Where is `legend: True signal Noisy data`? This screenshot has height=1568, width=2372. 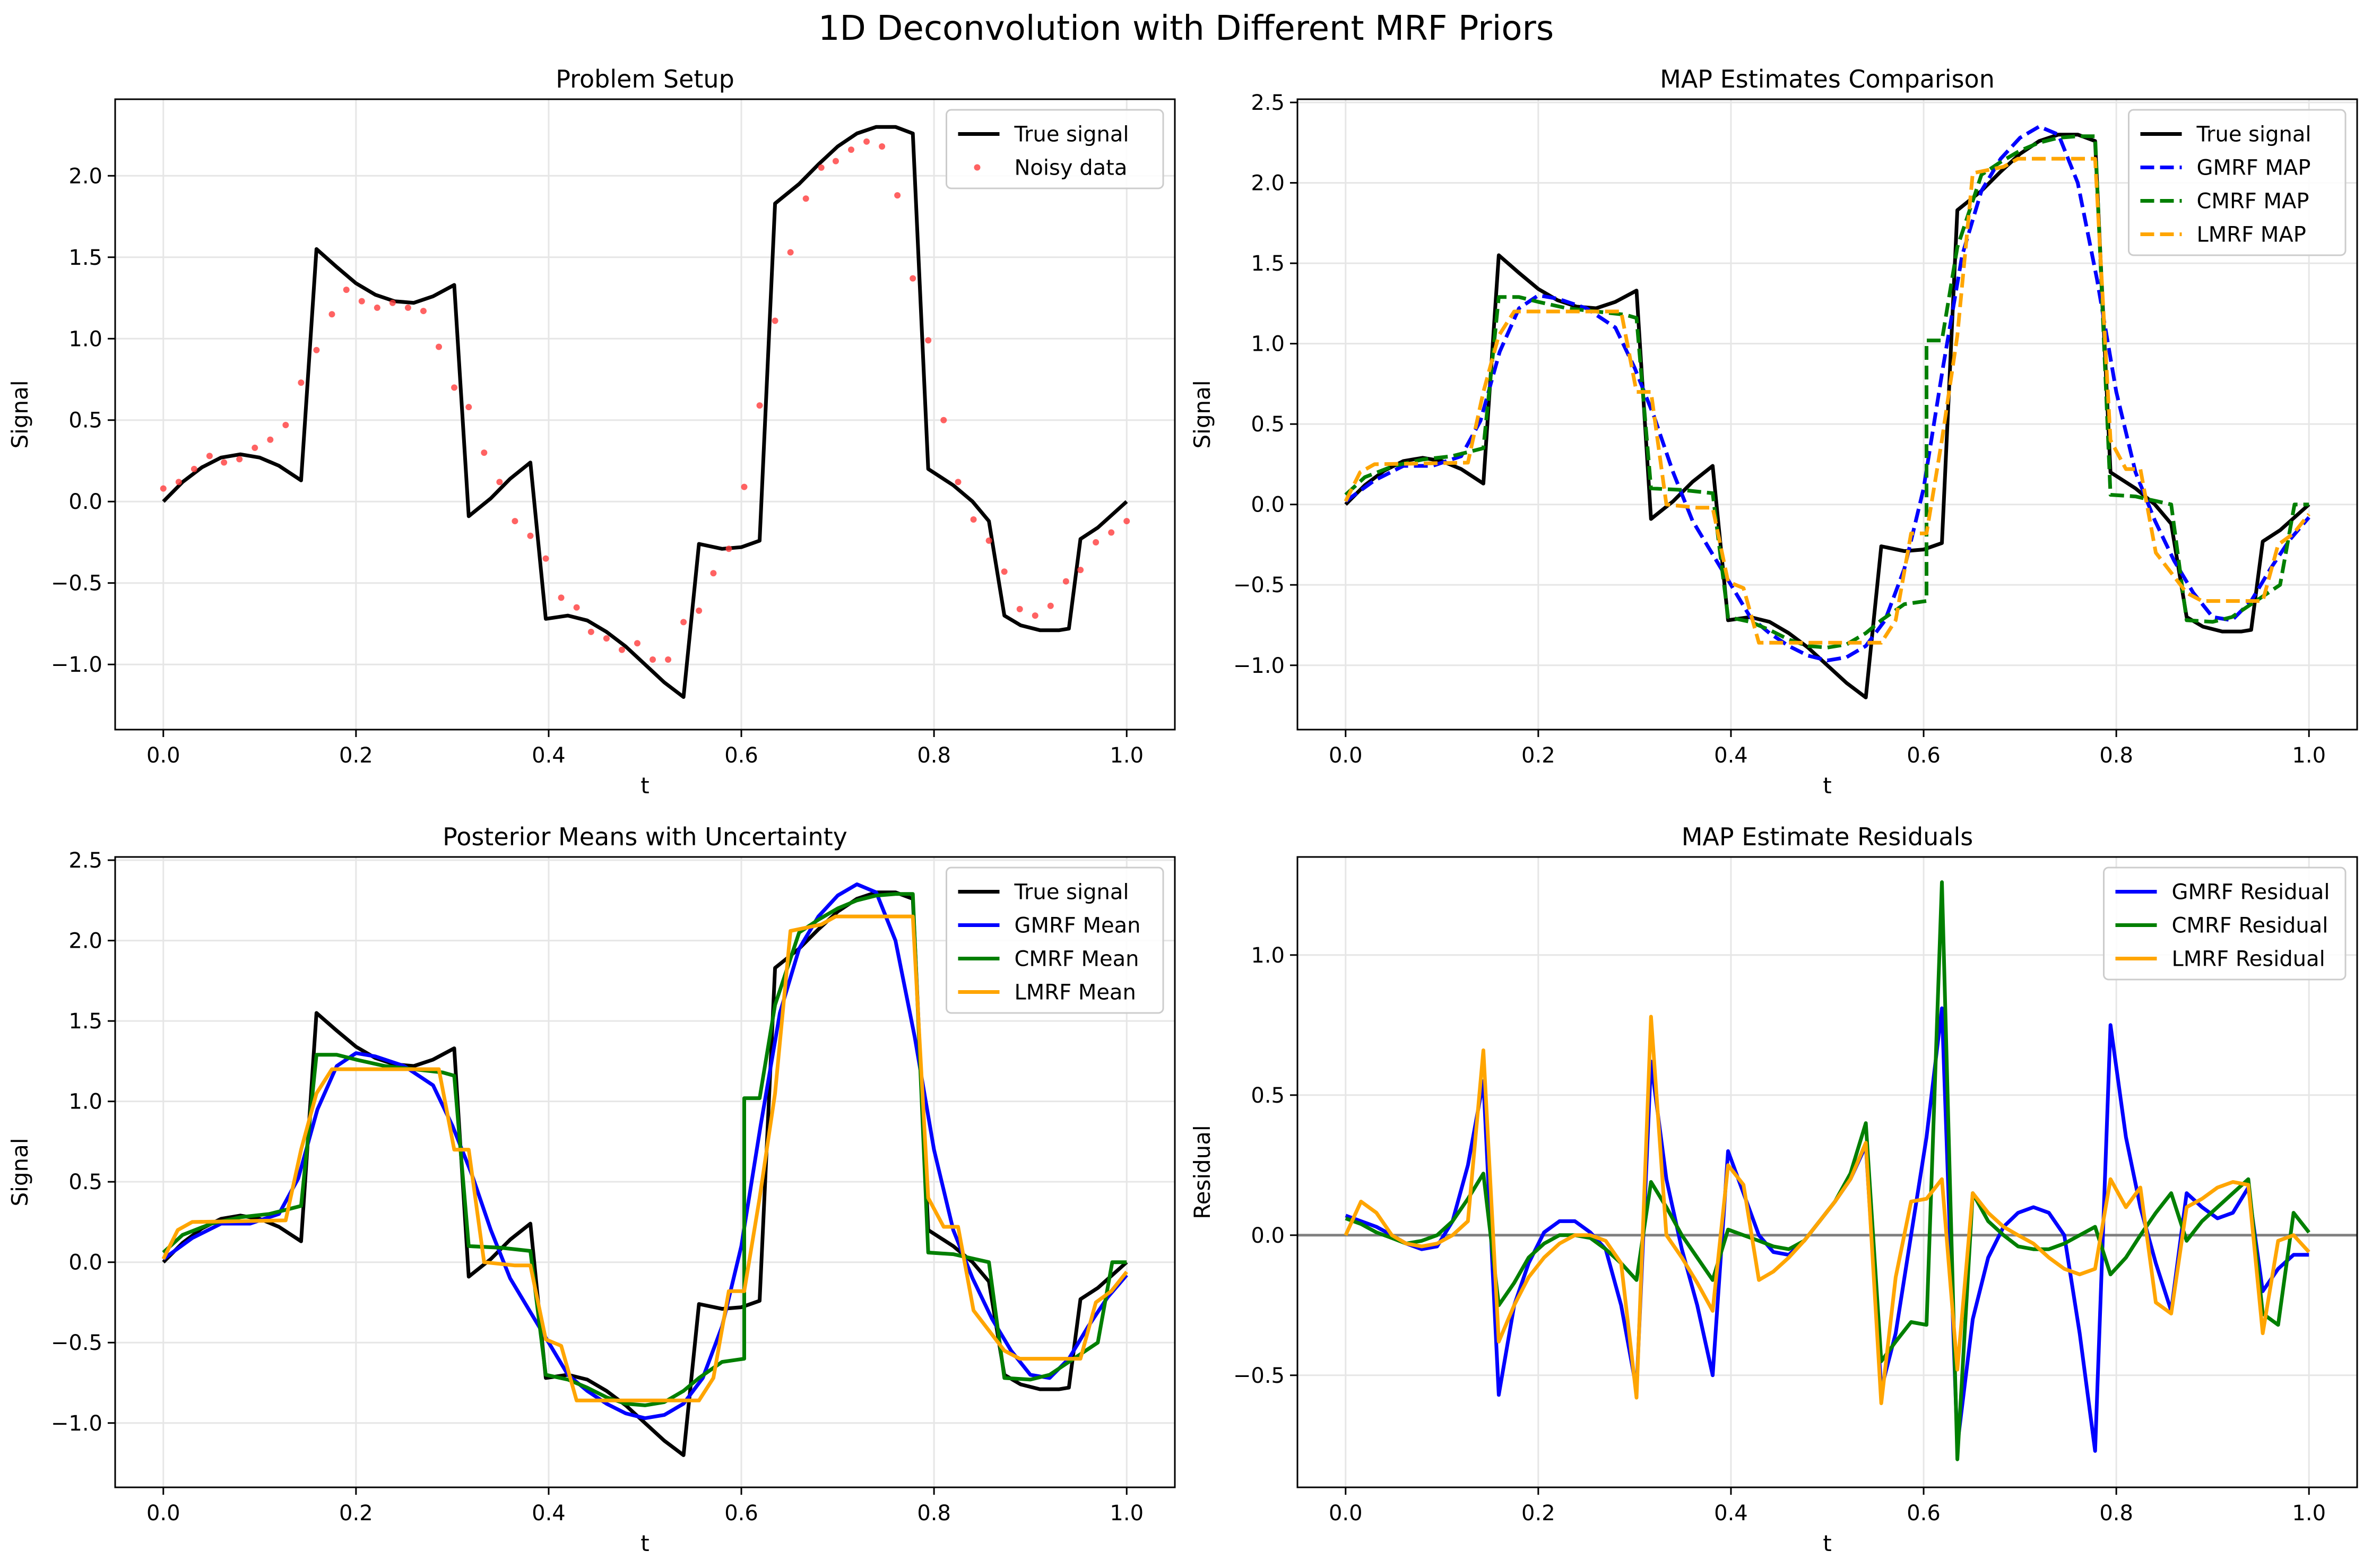
legend: True signal Noisy data is located at coordinates (1055, 149).